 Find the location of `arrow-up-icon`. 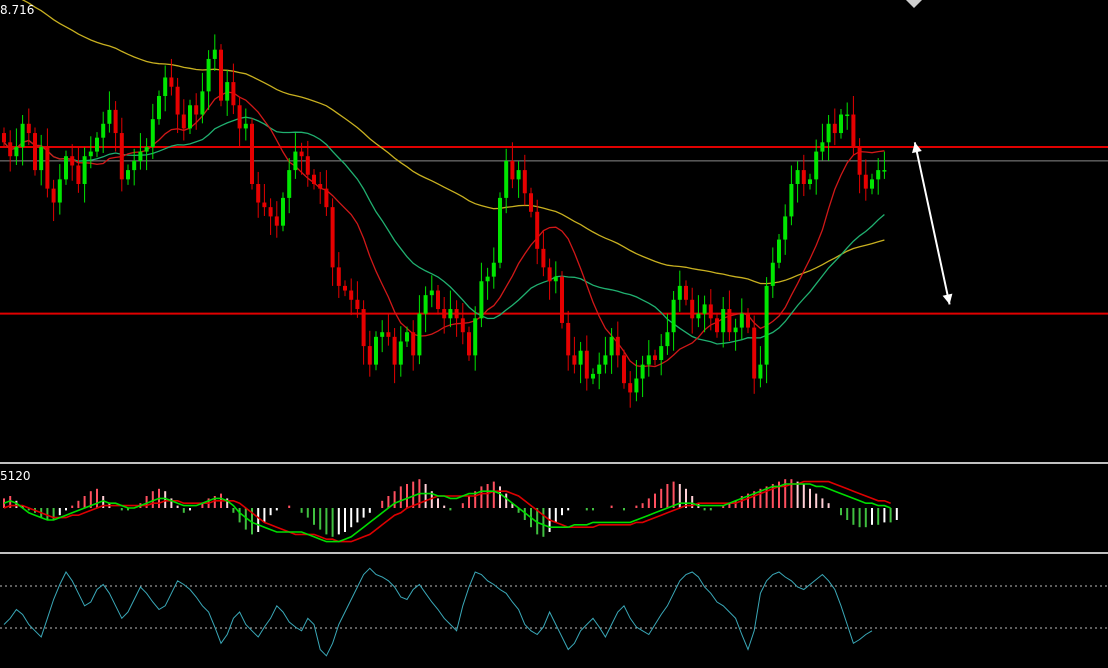

arrow-up-icon is located at coordinates (917, 148).